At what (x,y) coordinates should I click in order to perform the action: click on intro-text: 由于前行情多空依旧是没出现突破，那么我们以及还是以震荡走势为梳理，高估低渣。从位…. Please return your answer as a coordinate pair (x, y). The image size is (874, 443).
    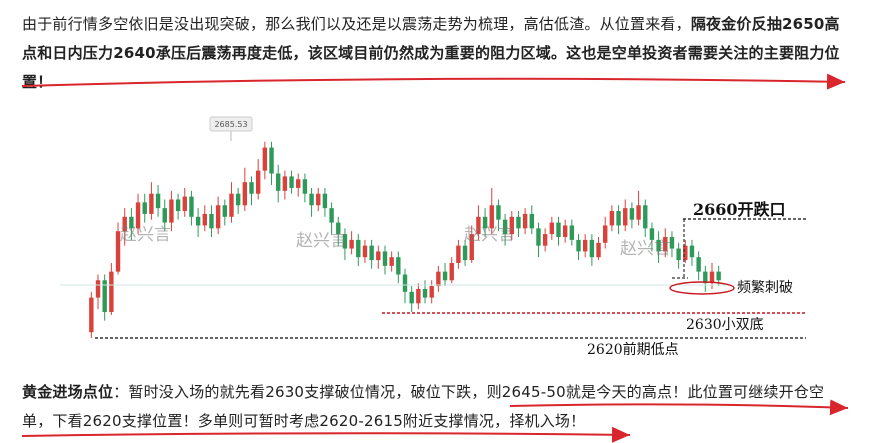
    Looking at the image, I should click on (356, 24).